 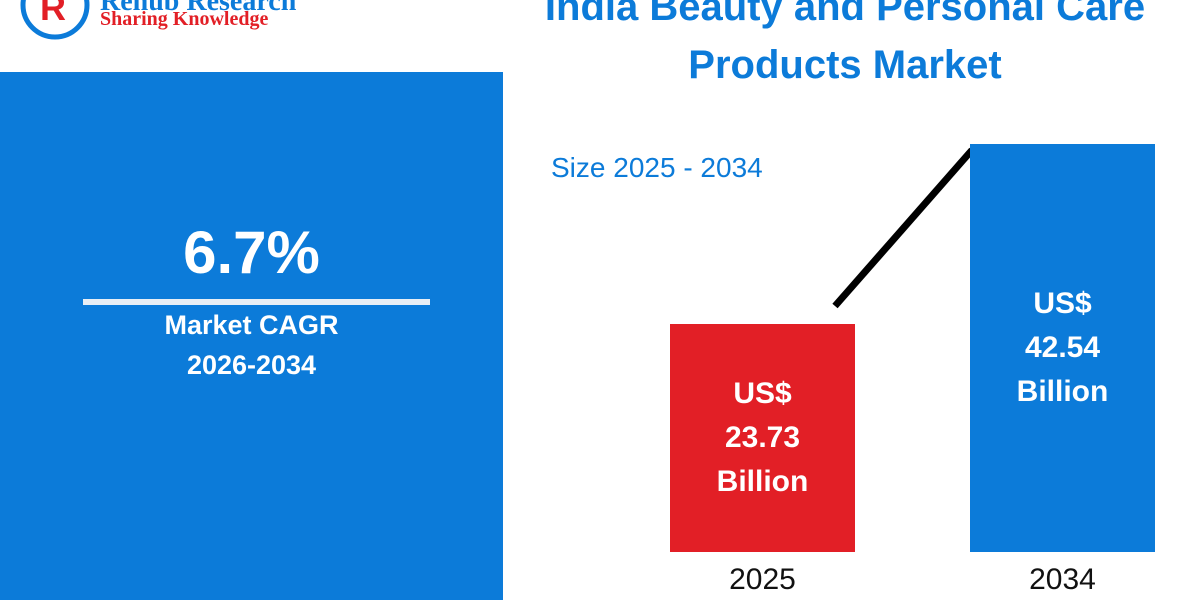 What do you see at coordinates (256, 302) in the screenshot?
I see `kpi-divider` at bounding box center [256, 302].